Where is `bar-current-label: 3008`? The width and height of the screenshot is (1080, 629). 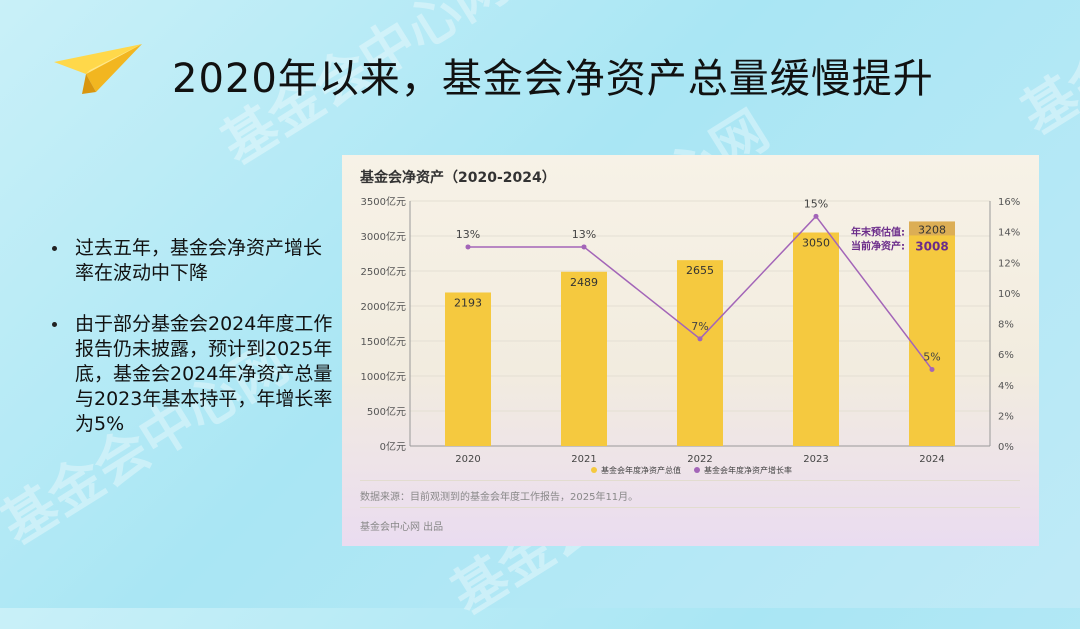
bar-current-label: 3008 is located at coordinates (931, 246).